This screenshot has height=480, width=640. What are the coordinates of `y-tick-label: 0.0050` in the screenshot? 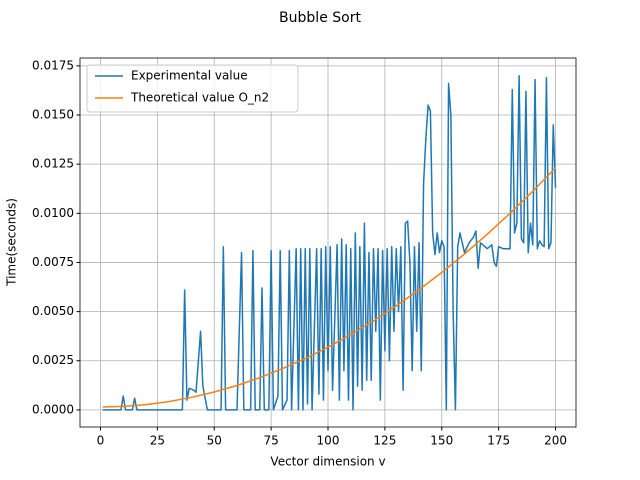 It's located at (53, 311).